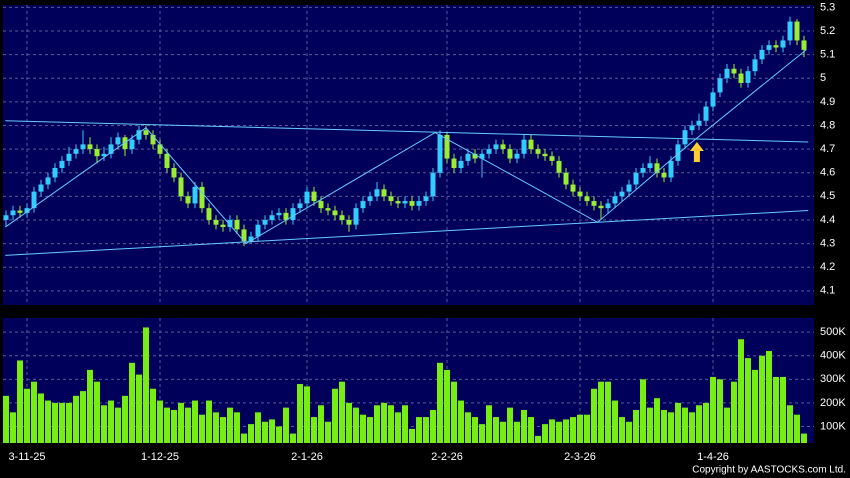 Image resolution: width=850 pixels, height=478 pixels. What do you see at coordinates (827, 196) in the screenshot?
I see `y-tick-label: 4.5` at bounding box center [827, 196].